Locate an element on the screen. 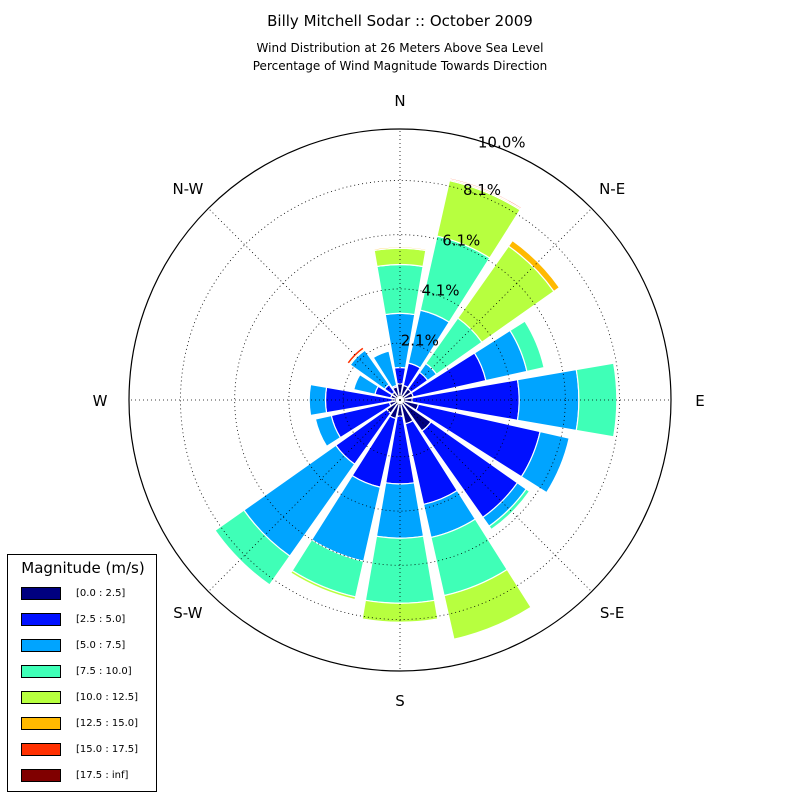 This screenshot has width=800, height=800. radial-tick-label: 8.1% is located at coordinates (482, 190).